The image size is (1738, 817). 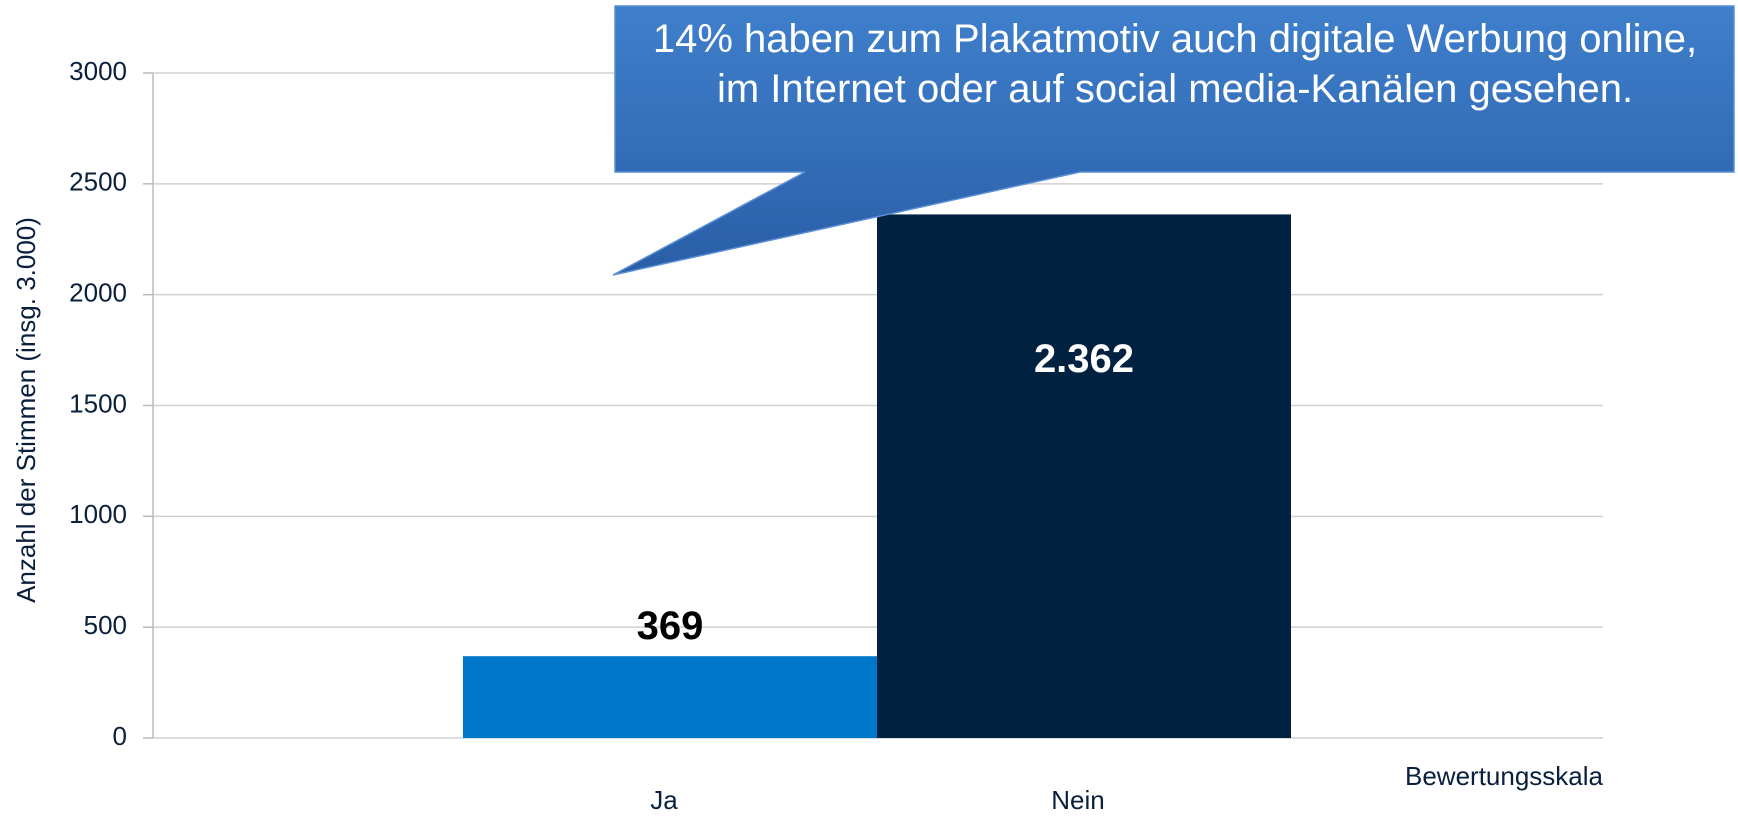 I want to click on x-tick-label: Nein, so click(x=1077, y=800).